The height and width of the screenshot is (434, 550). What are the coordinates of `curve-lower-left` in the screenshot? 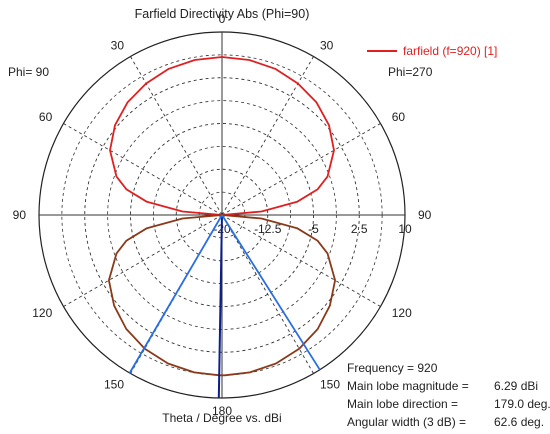 It's located at (165, 295).